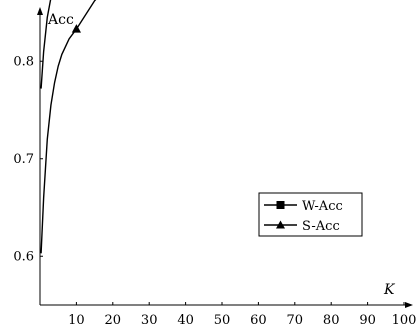 The width and height of the screenshot is (419, 331). What do you see at coordinates (295, 320) in the screenshot?
I see `x-tick-label: 70` at bounding box center [295, 320].